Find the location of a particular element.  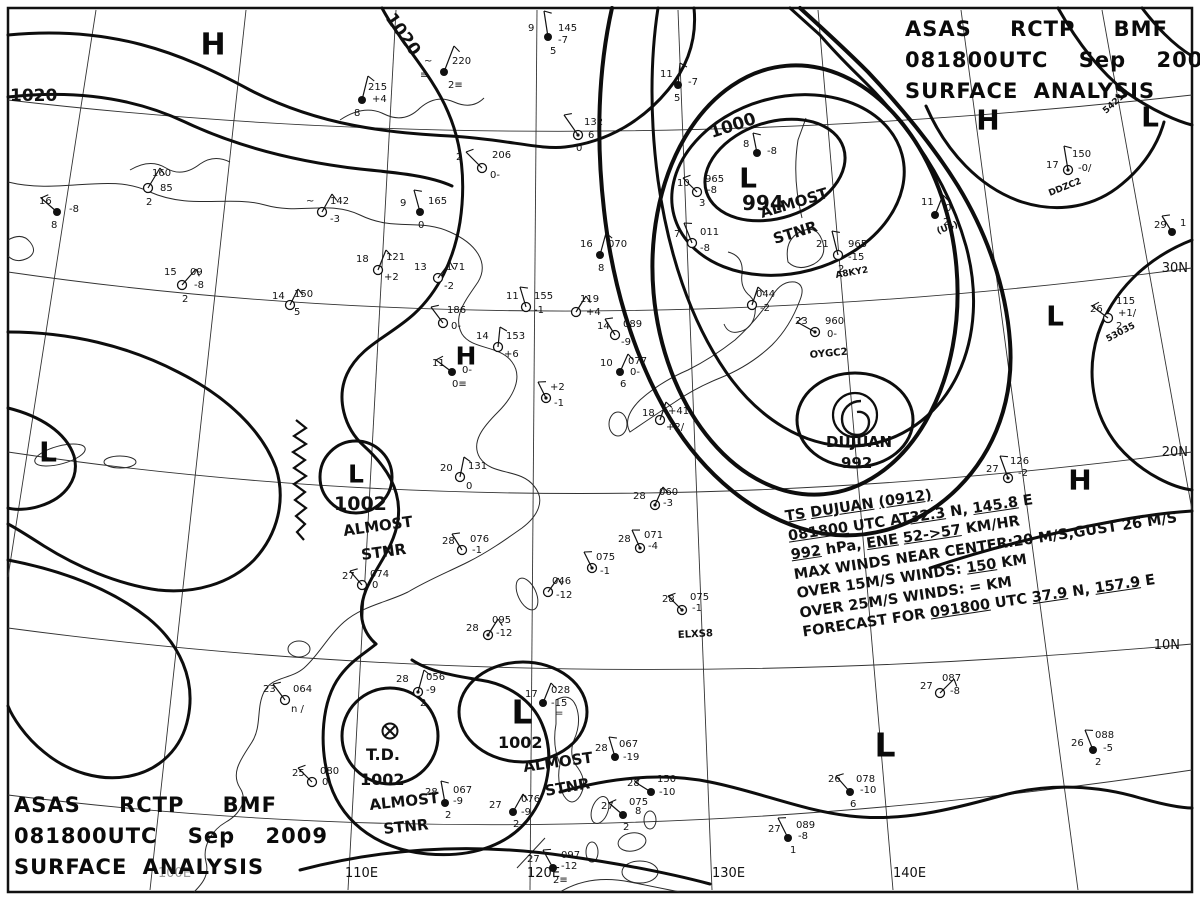

station-value: -0/ is located at coordinates (1085, 168).